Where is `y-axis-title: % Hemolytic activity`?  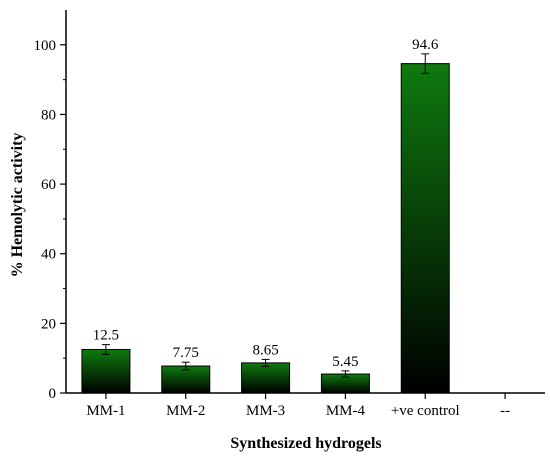 y-axis-title: % Hemolytic activity is located at coordinates (17, 205).